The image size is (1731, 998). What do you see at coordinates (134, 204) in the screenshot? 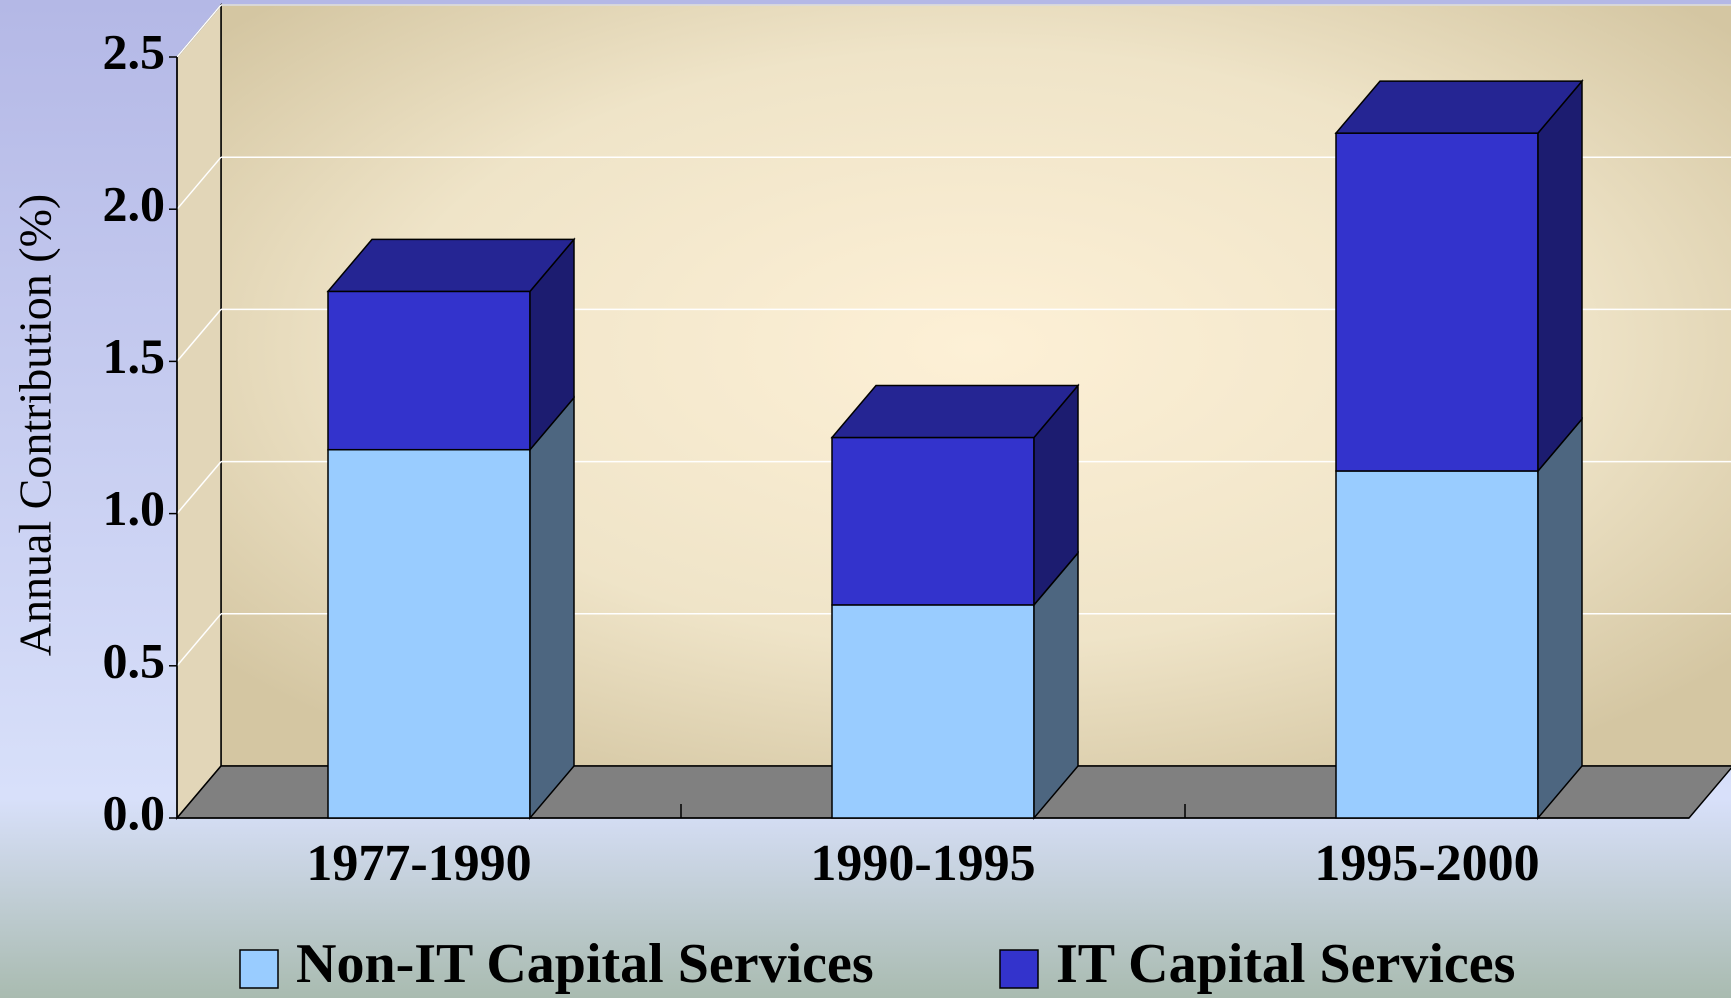
I see `y-tick-label: 2.0` at bounding box center [134, 204].